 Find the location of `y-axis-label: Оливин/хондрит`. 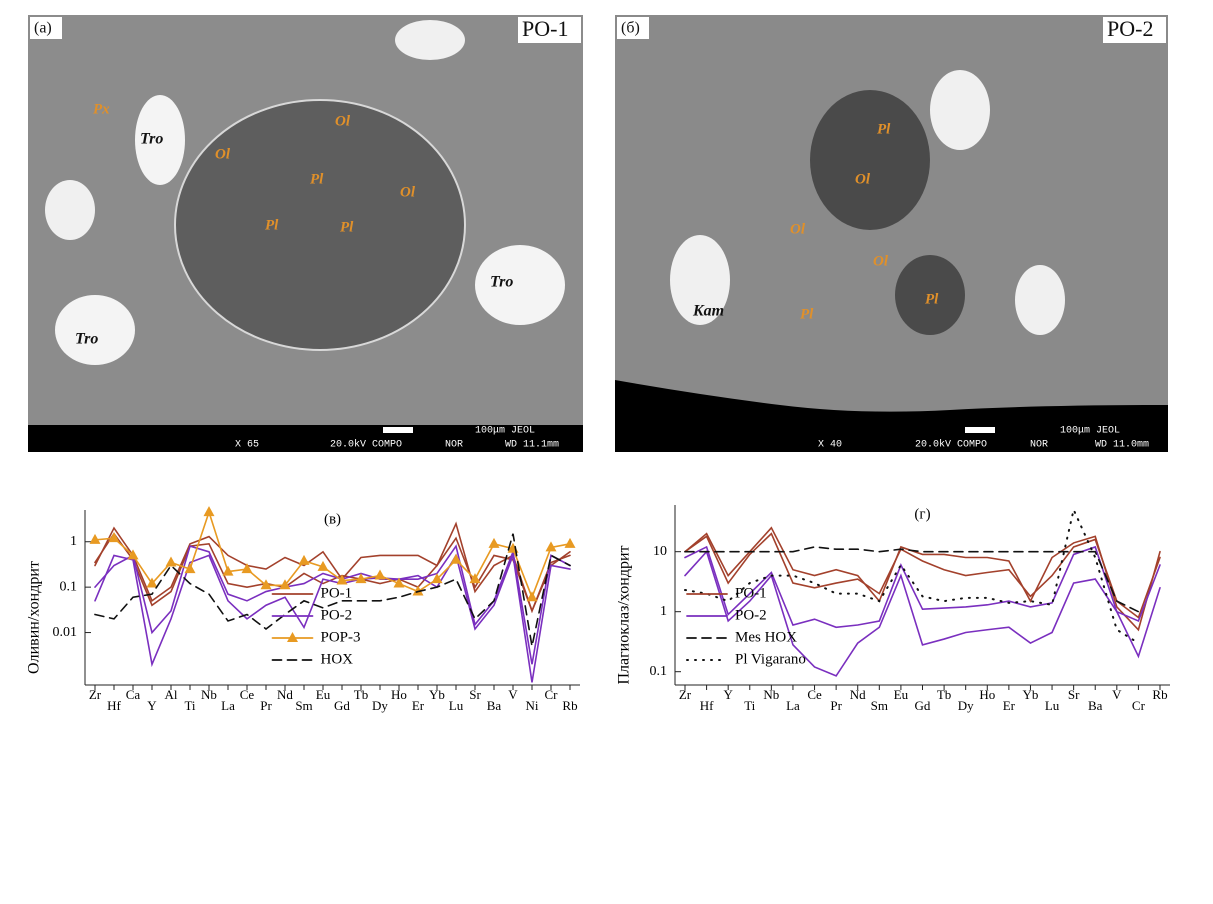

y-axis-label: Оливин/хондрит is located at coordinates (34, 617).